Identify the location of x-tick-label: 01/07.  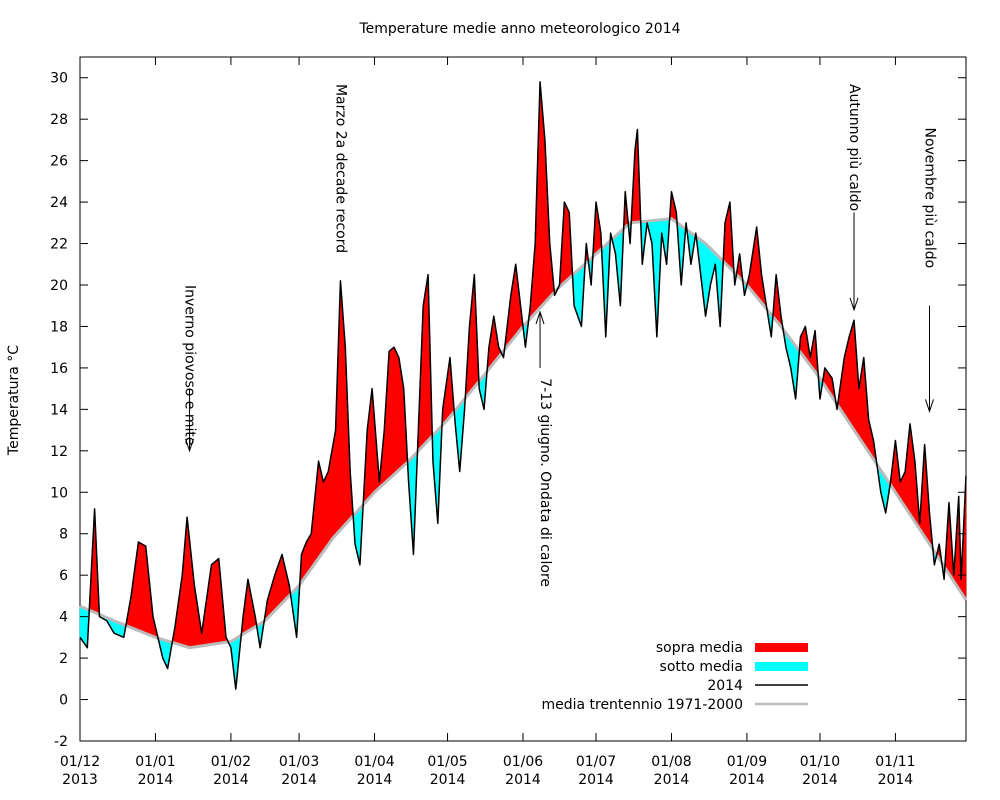
(596, 762).